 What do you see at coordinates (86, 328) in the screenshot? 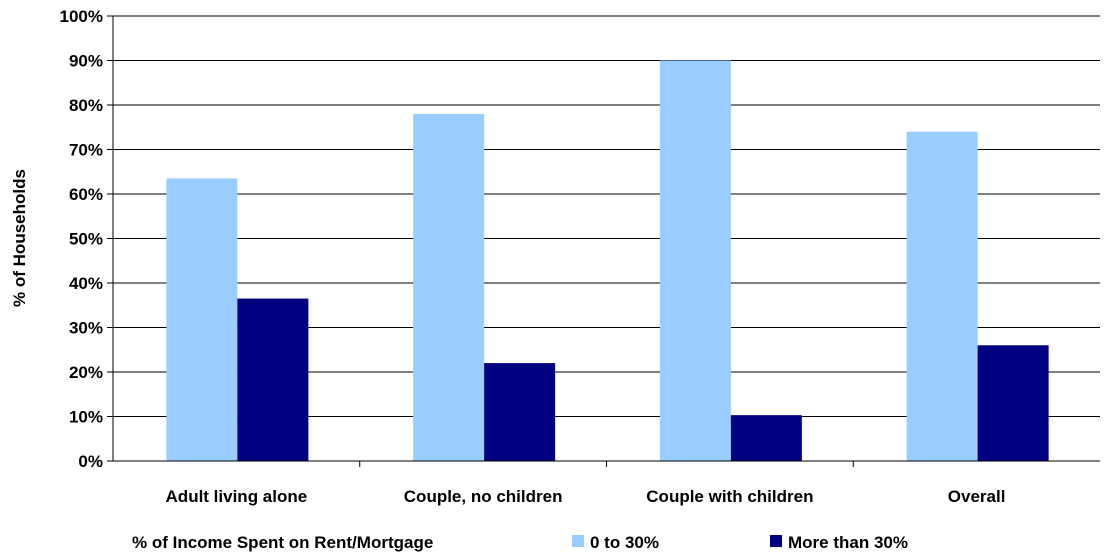
I see `y-tick-label: 30%` at bounding box center [86, 328].